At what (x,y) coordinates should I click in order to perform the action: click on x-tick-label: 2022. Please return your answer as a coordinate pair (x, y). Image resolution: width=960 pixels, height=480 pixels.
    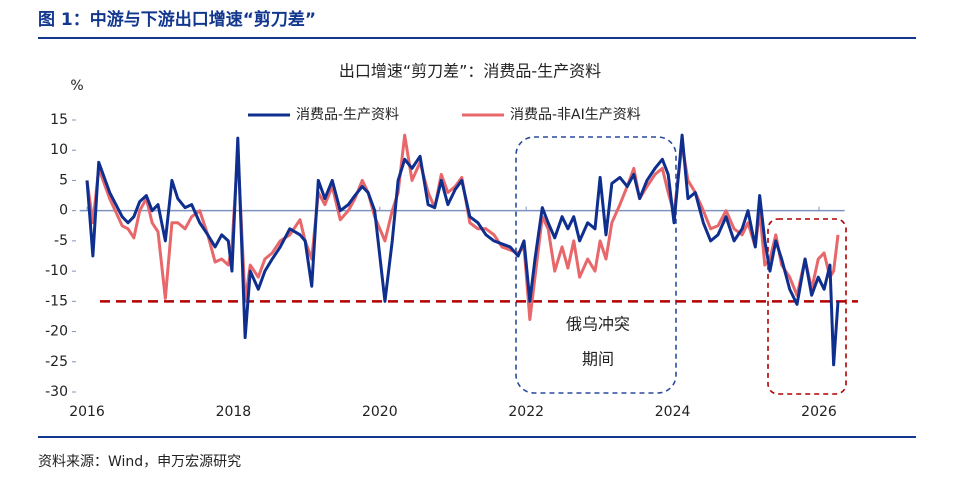
    Looking at the image, I should click on (526, 412).